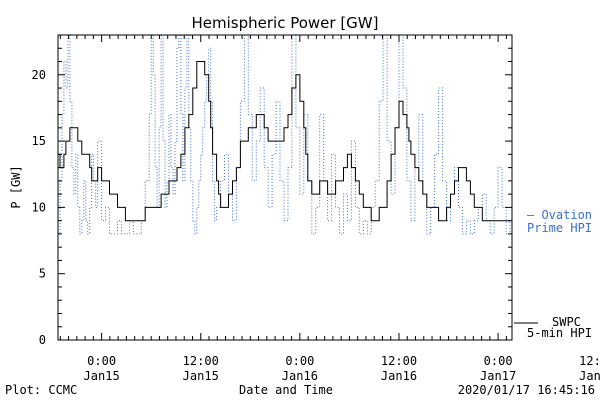 The width and height of the screenshot is (600, 400). I want to click on legend-swpc-line1: SWPC, so click(566, 322).